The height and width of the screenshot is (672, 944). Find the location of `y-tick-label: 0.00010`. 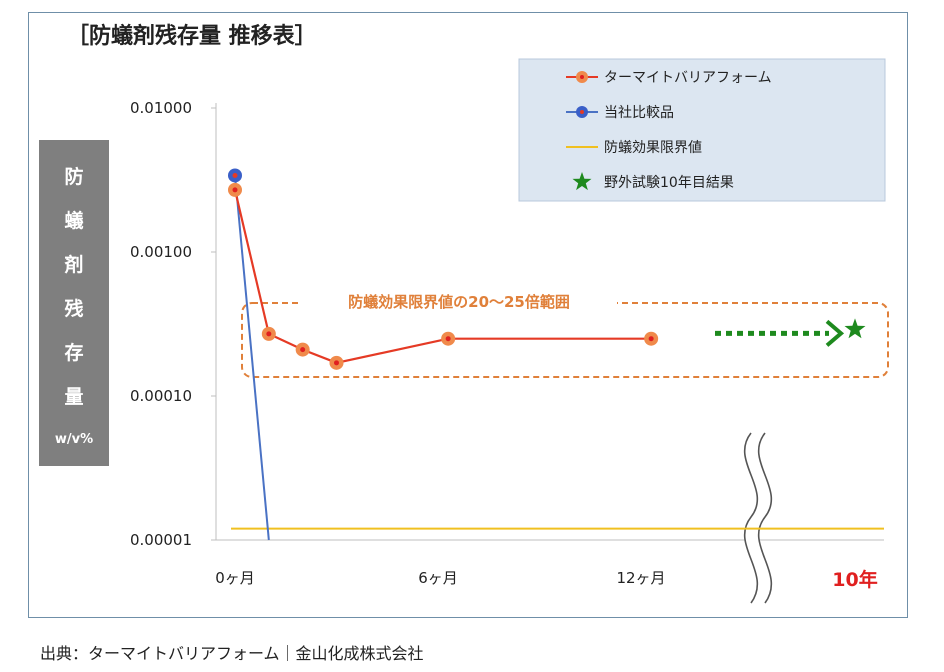

y-tick-label: 0.00010 is located at coordinates (161, 396).